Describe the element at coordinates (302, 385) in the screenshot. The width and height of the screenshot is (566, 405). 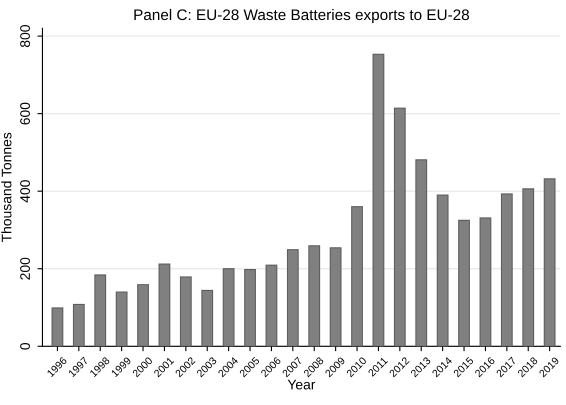
I see `x-axis-title: Year` at that location.